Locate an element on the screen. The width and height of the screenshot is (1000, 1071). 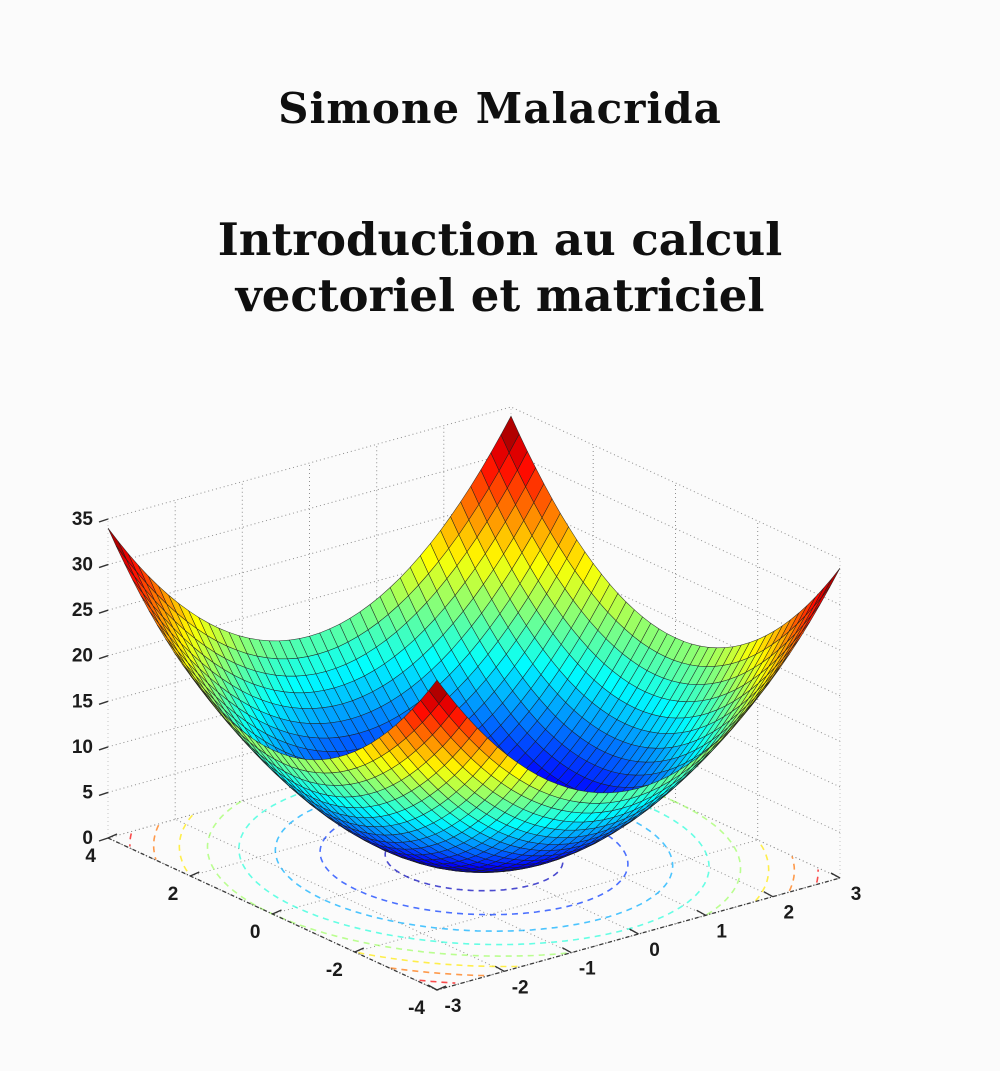
axis-tick-label: 1 is located at coordinates (721, 931).